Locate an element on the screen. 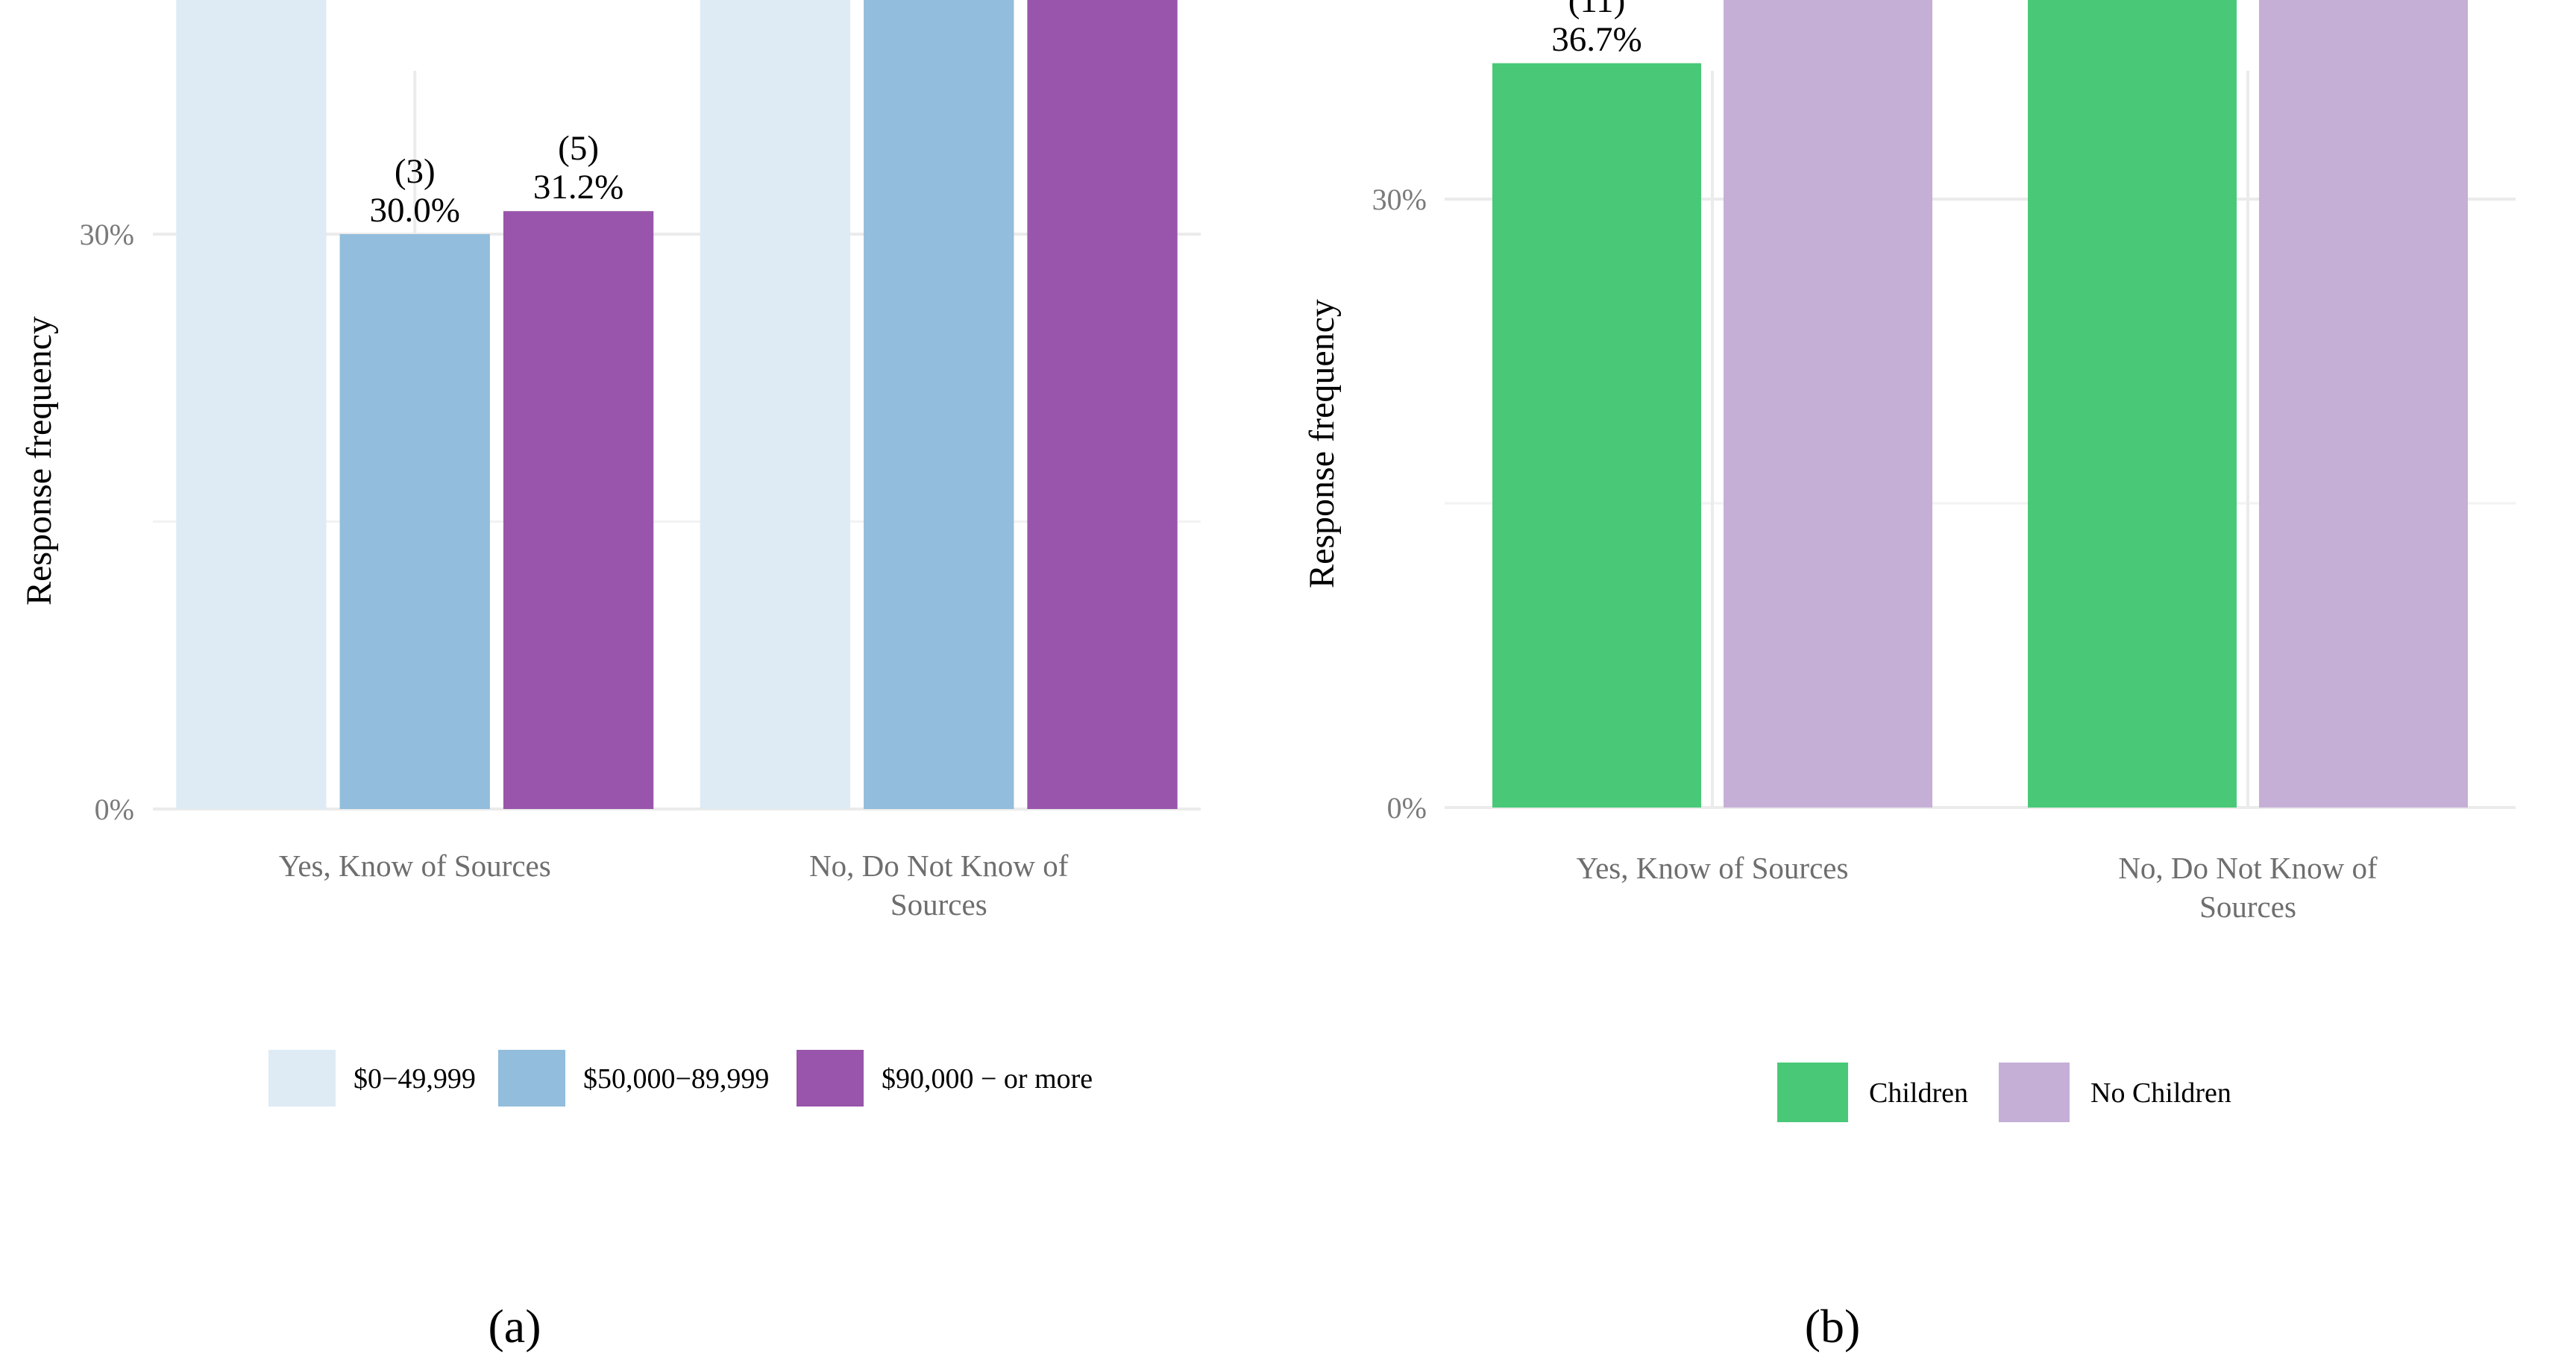 The height and width of the screenshot is (1366, 2576). legend-label: No Children is located at coordinates (2160, 1093).